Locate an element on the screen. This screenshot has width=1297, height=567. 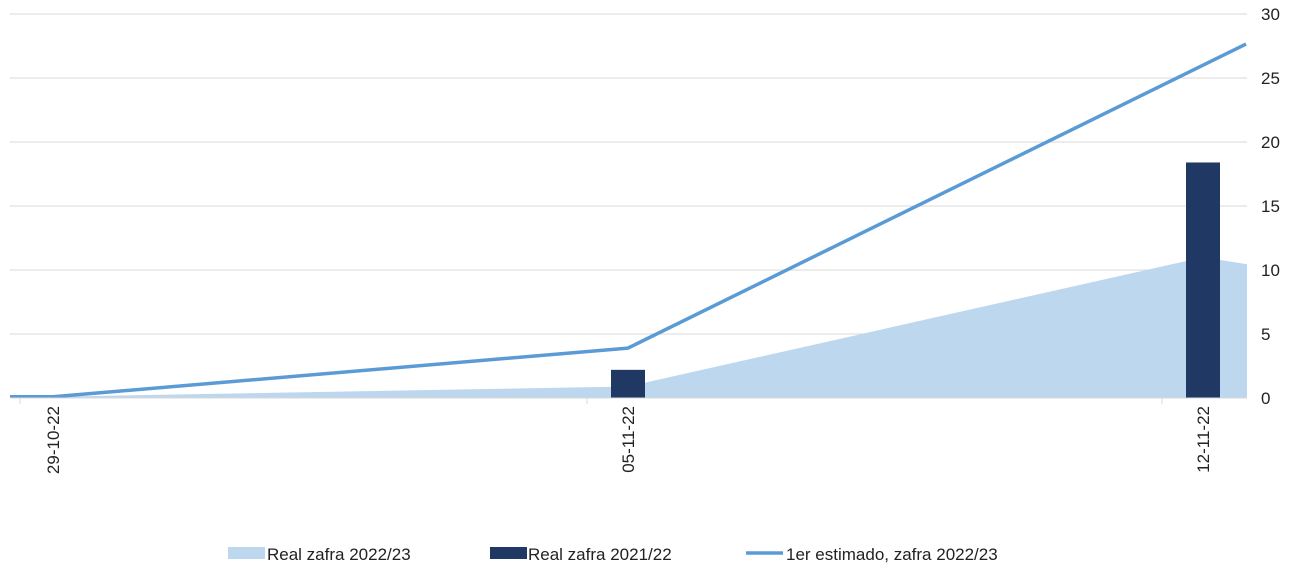
legend-label-bar: Real zafra 2021/22 is located at coordinates (600, 554).